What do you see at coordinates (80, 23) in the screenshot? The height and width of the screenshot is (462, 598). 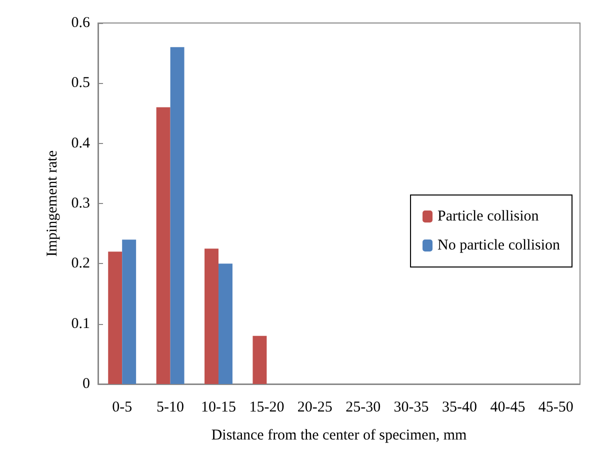 I see `y-tick-label: 0.6` at bounding box center [80, 23].